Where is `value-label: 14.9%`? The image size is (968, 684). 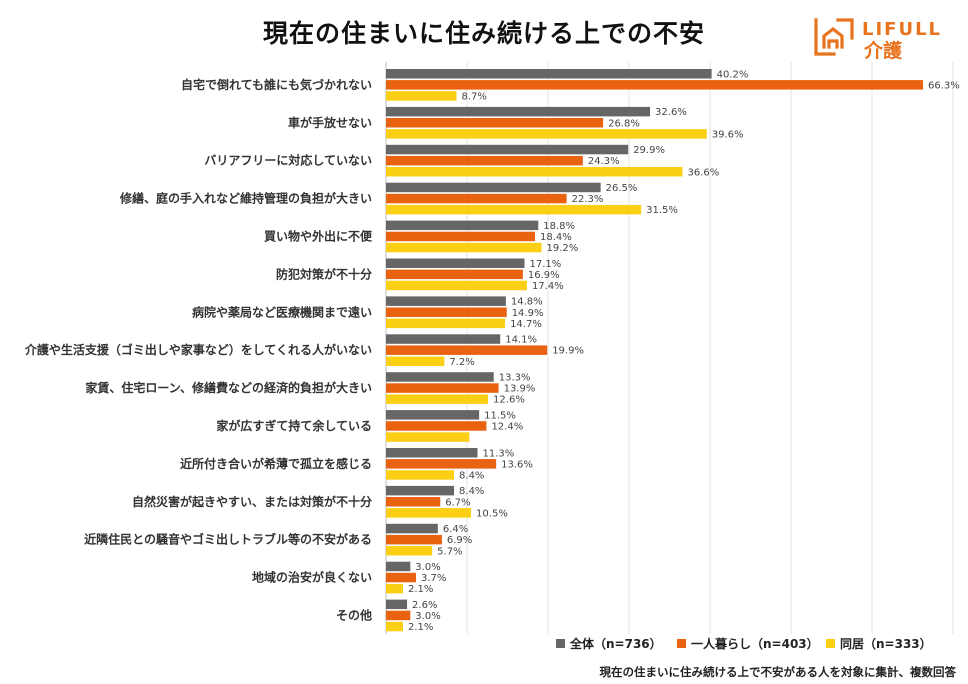 value-label: 14.9% is located at coordinates (528, 313).